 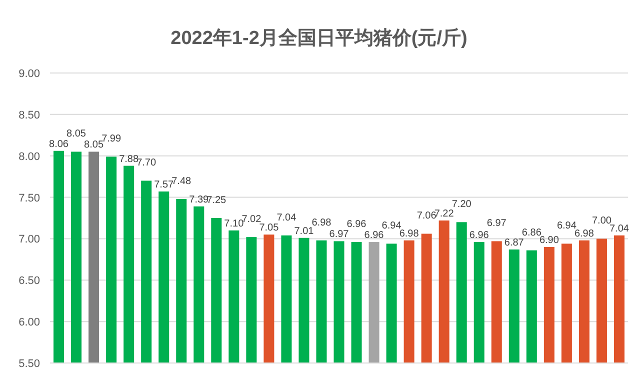 What do you see at coordinates (112, 139) in the screenshot?
I see `data-label: 7.99` at bounding box center [112, 139].